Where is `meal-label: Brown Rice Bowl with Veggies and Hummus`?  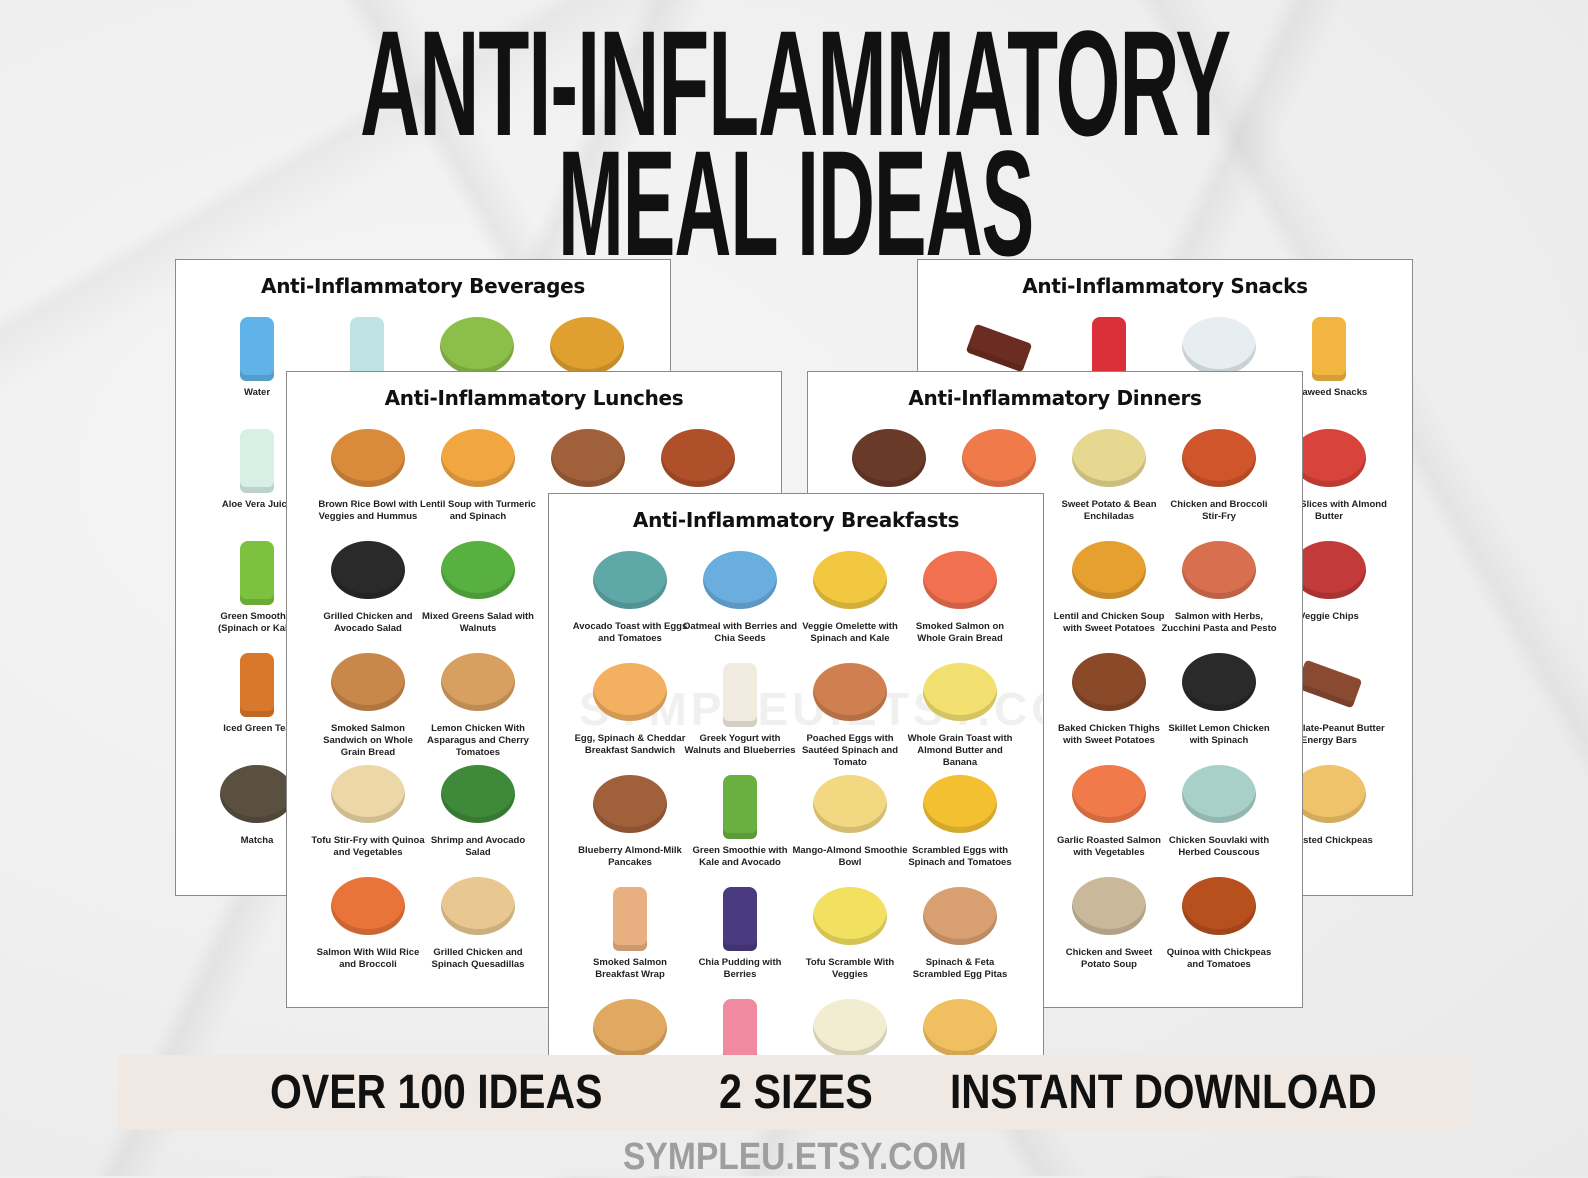
meal-label: Brown Rice Bowl with Veggies and Hummus is located at coordinates (368, 510).